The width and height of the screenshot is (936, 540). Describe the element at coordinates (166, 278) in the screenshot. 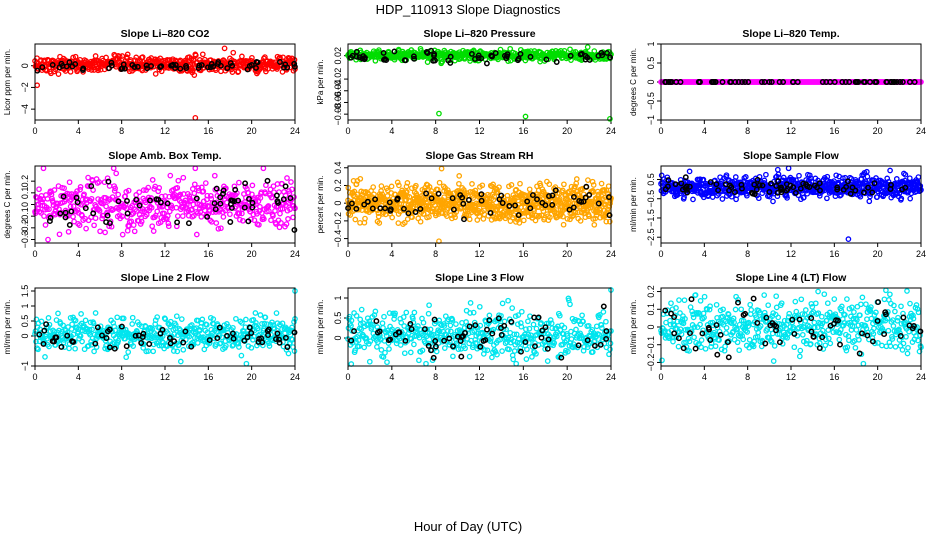

I see `panel-title: Slope Line 2 Flow` at that location.